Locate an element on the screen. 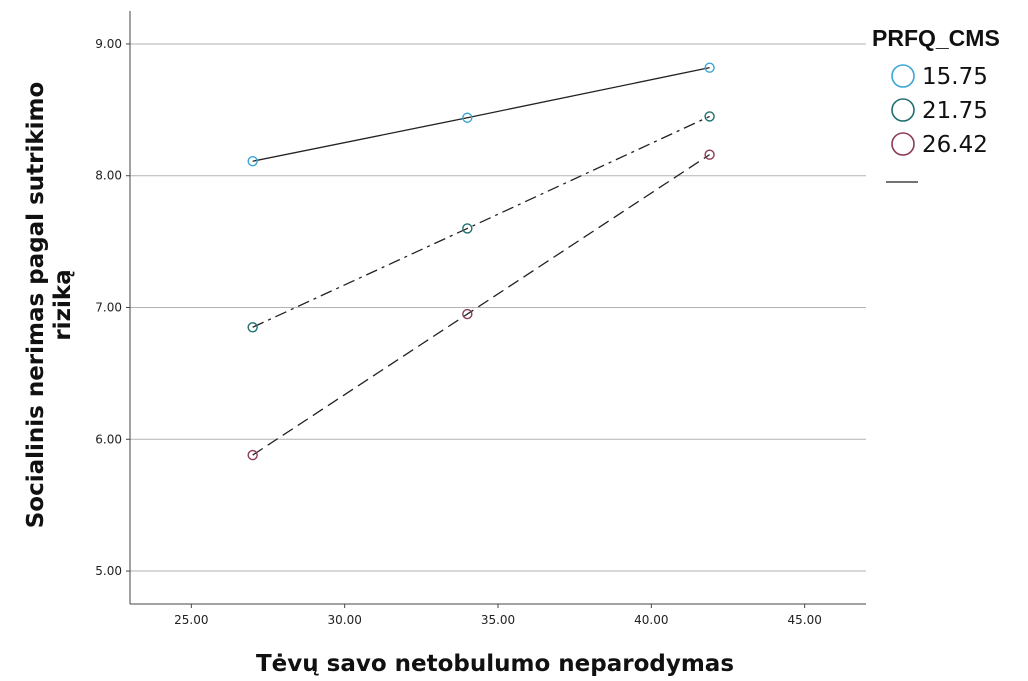 This screenshot has height=681, width=1028. y-axis-title-line2: riziką is located at coordinates (63, 304).